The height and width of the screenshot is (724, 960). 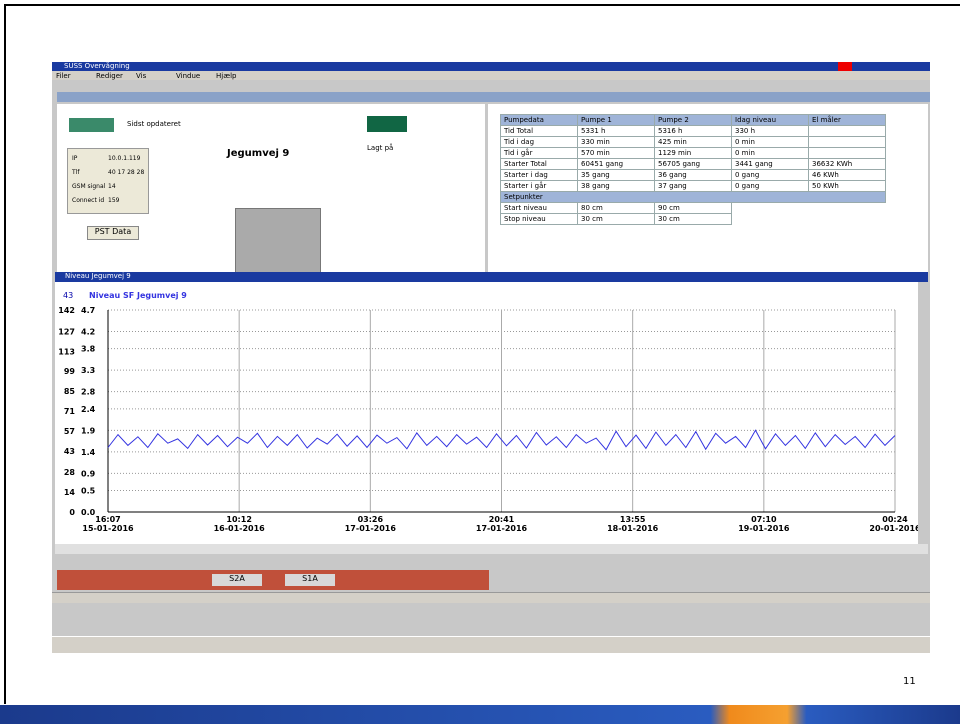 What do you see at coordinates (770, 175) in the screenshot?
I see `table-cell: 0 gang` at bounding box center [770, 175].